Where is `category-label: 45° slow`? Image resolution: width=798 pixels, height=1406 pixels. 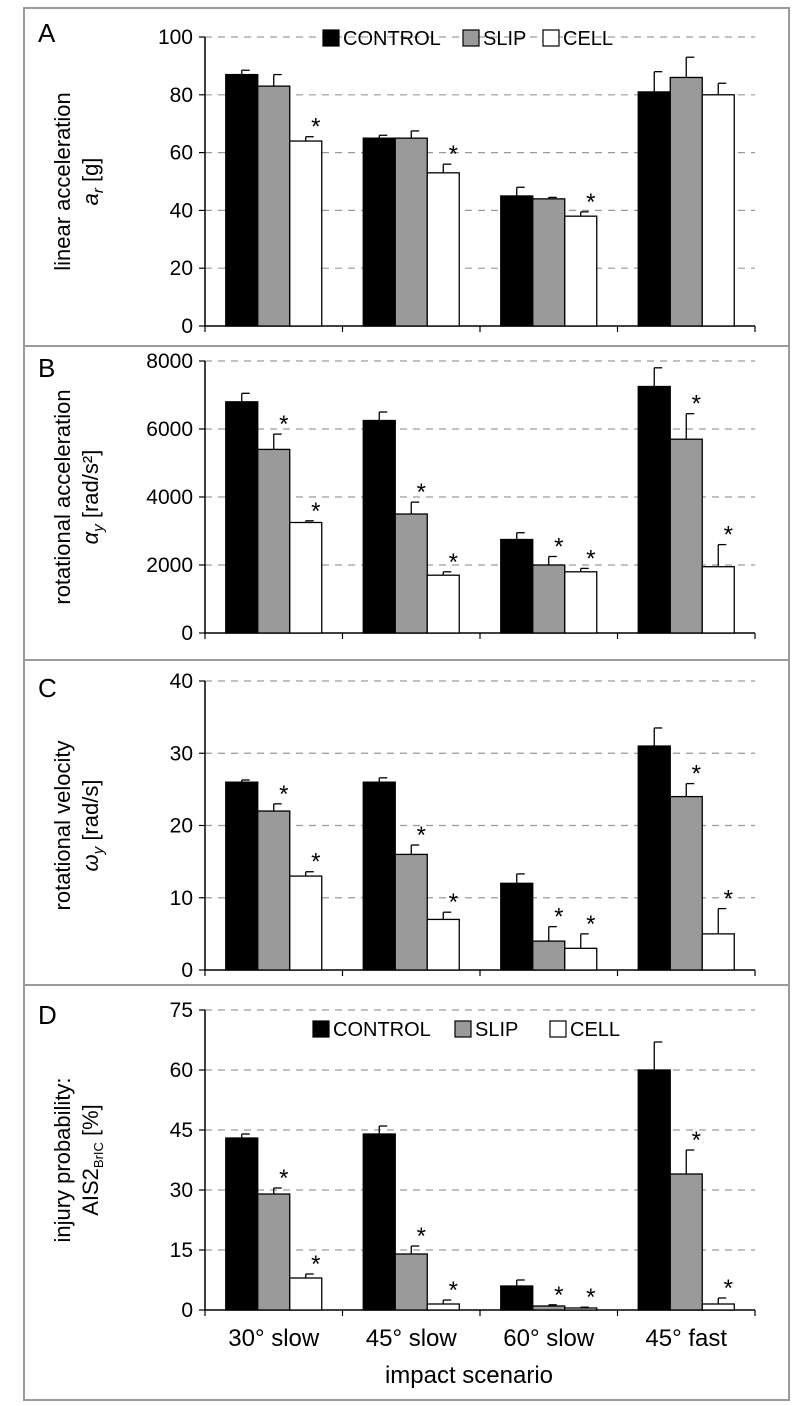 category-label: 45° slow is located at coordinates (412, 1338).